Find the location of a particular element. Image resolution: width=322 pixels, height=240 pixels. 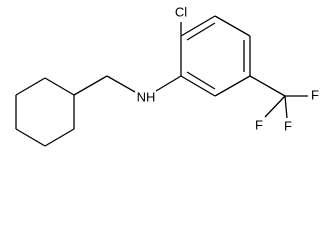

atom-label: Cl is located at coordinates (181, 11).